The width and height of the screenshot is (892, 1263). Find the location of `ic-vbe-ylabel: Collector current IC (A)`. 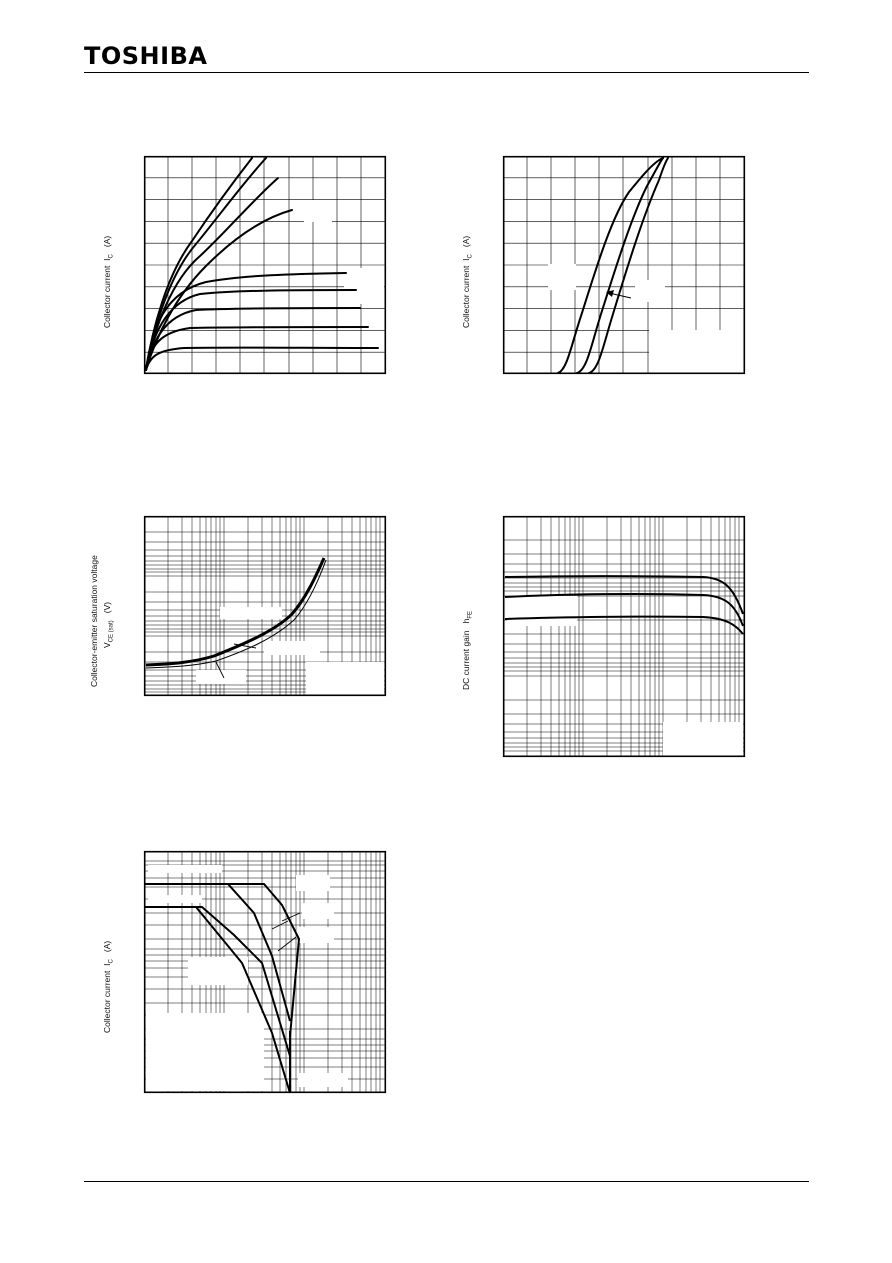

ic-vbe-ylabel: Collector current IC (A) is located at coordinates (467, 281).